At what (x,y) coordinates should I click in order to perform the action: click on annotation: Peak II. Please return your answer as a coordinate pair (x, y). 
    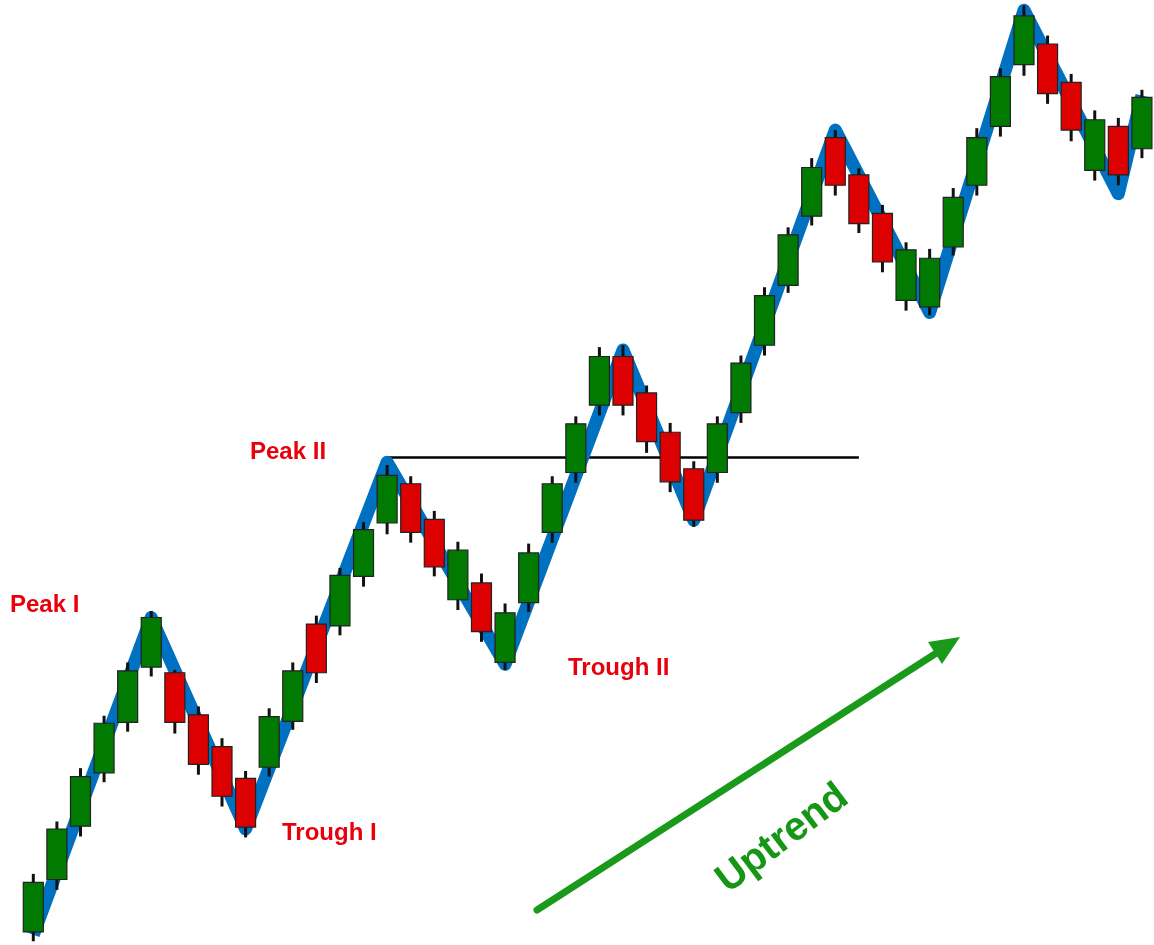
    Looking at the image, I should click on (288, 450).